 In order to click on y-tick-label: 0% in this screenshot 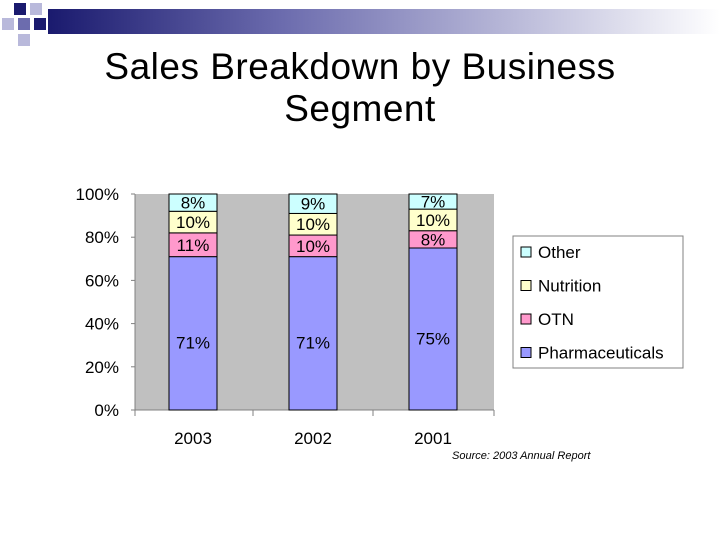, I will do `click(106, 410)`.